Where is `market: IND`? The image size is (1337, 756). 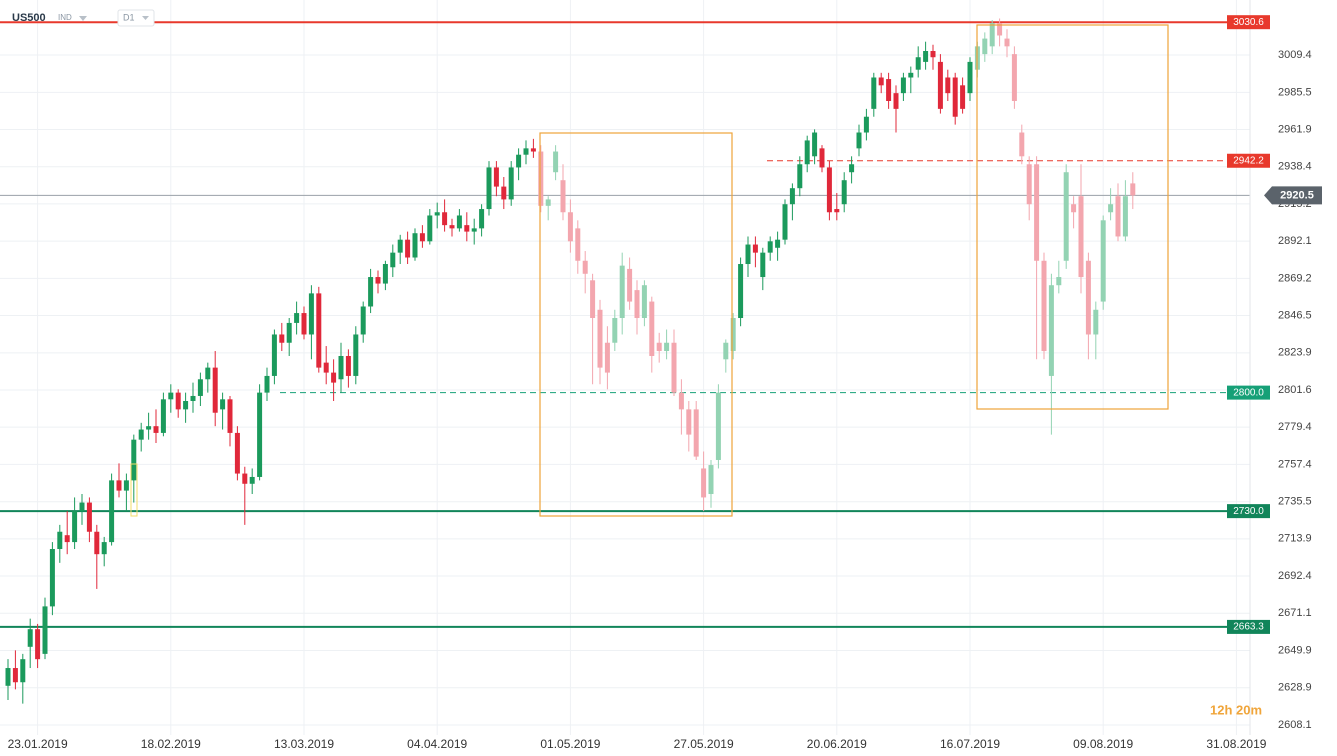
market: IND is located at coordinates (65, 17).